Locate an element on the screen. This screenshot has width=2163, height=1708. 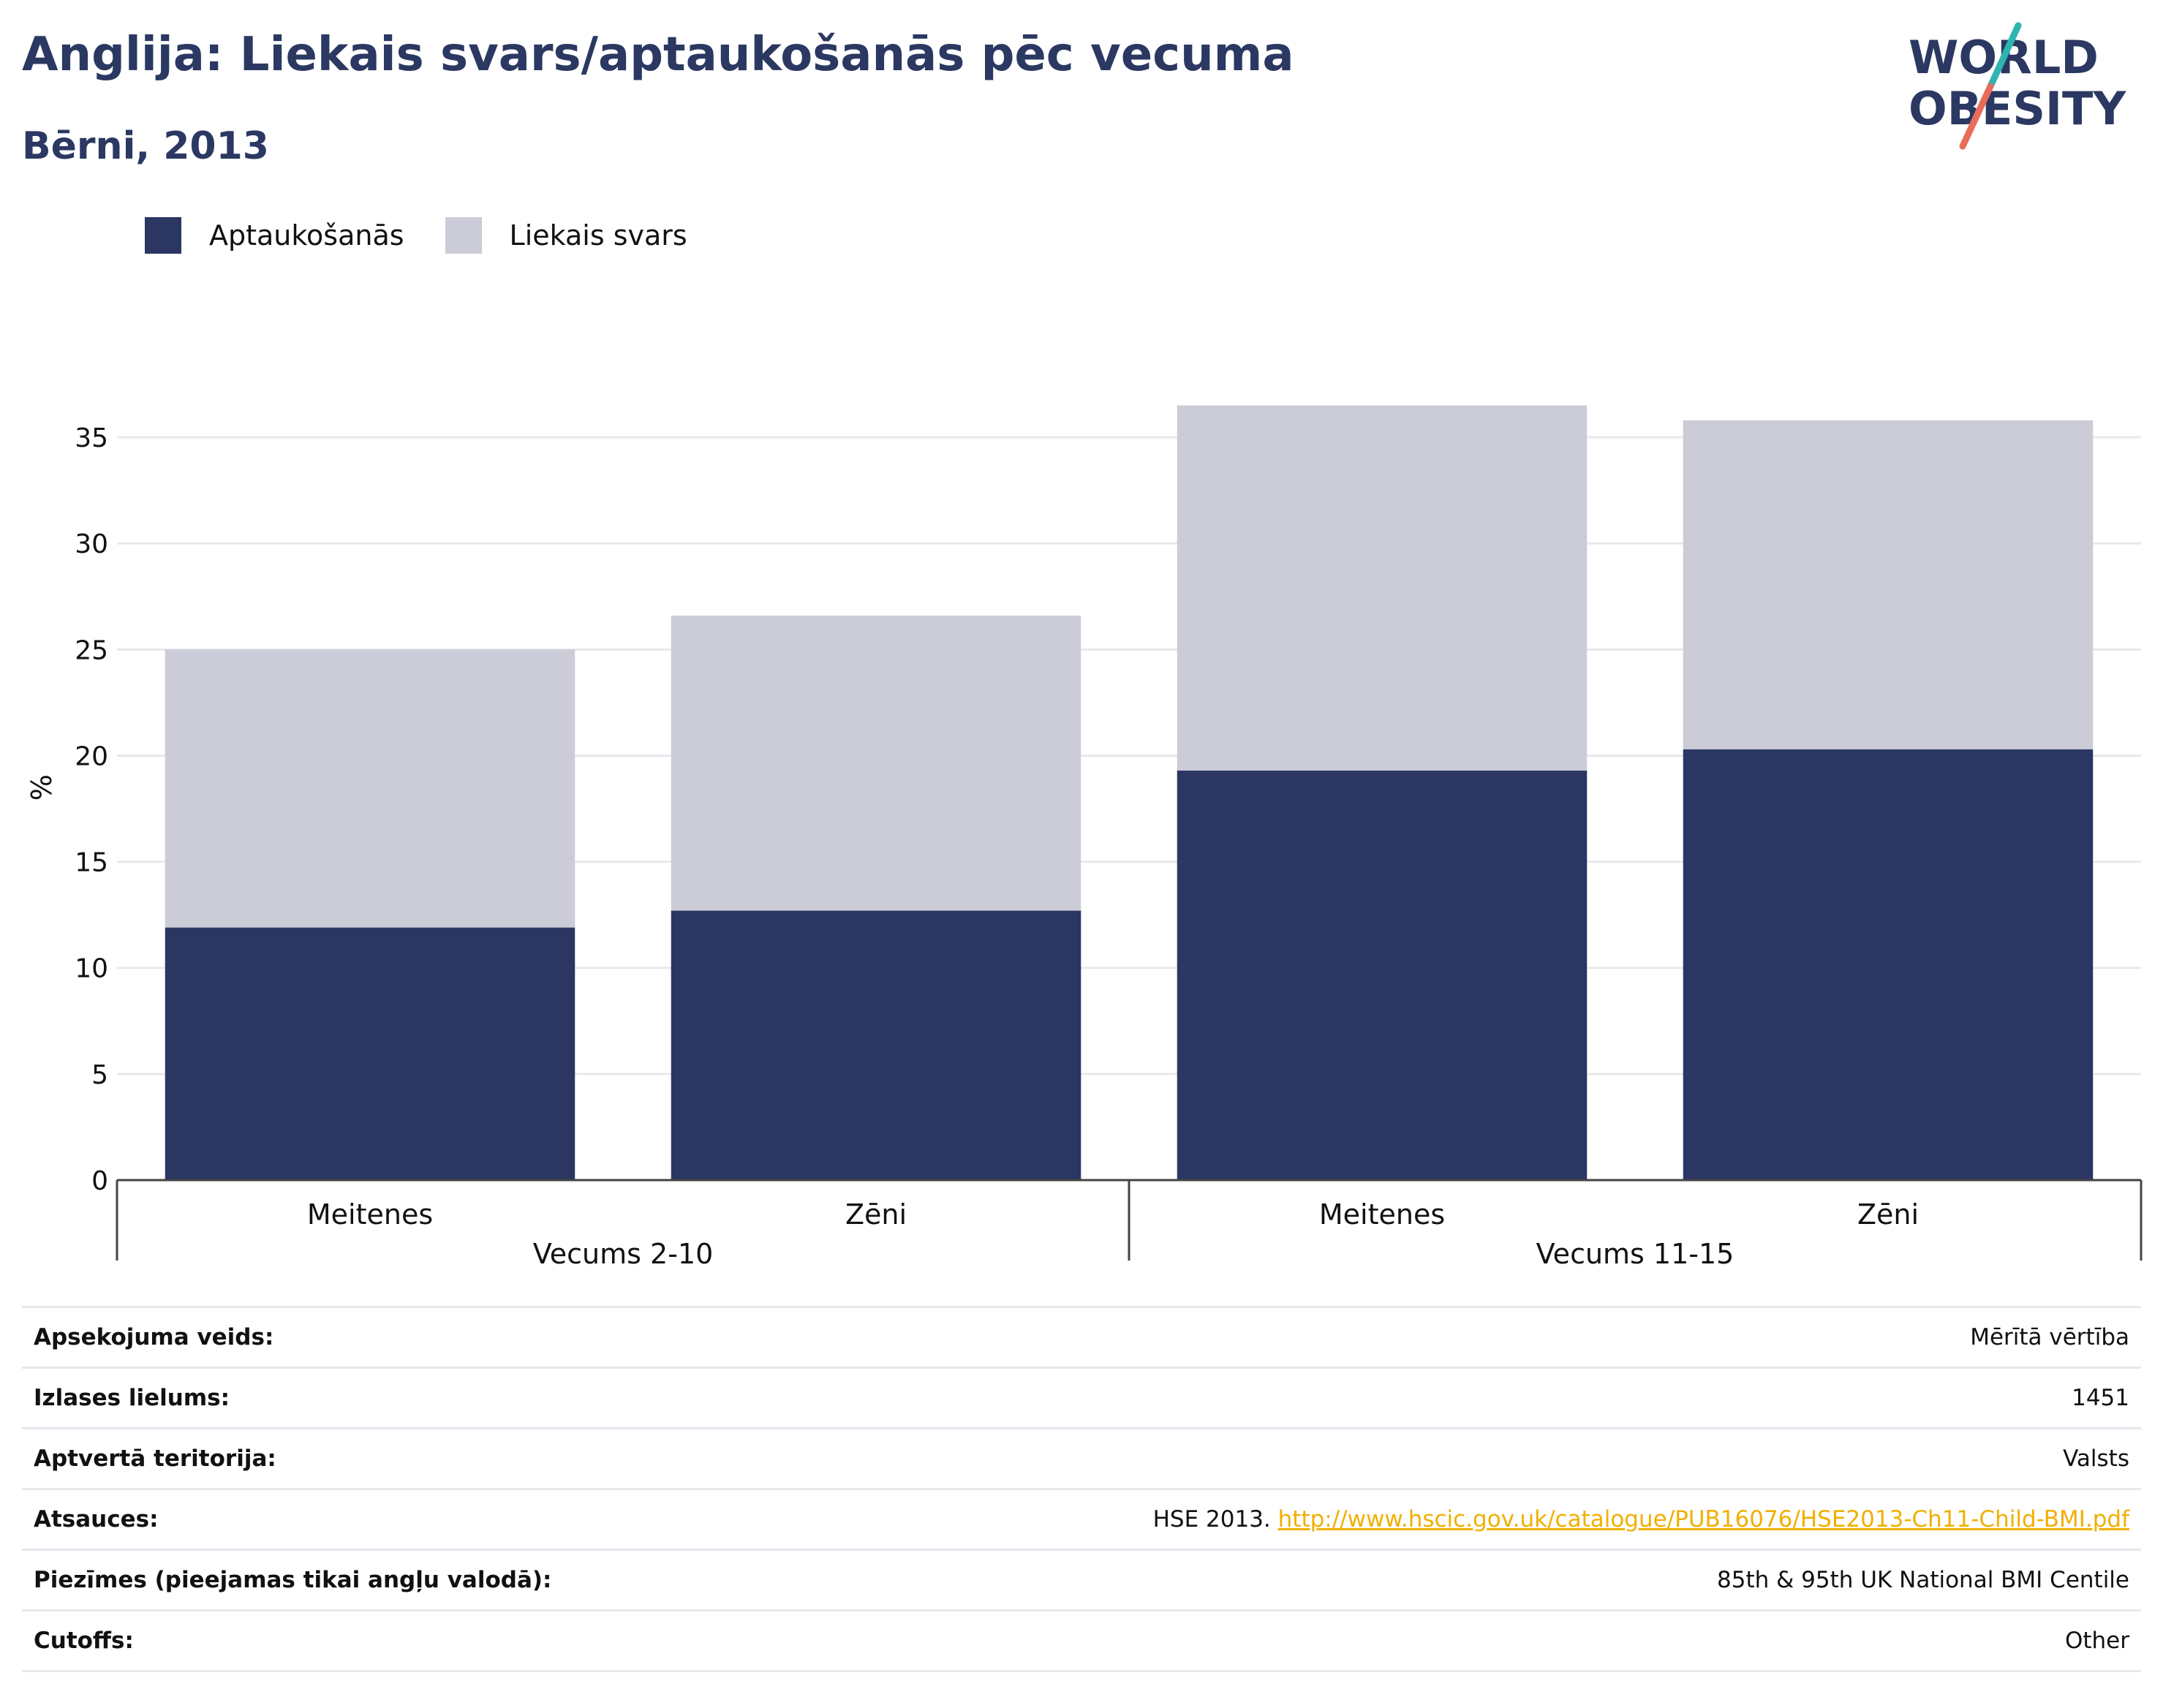
legend: Aptaukošanās Liekais svars is located at coordinates (436, 235).